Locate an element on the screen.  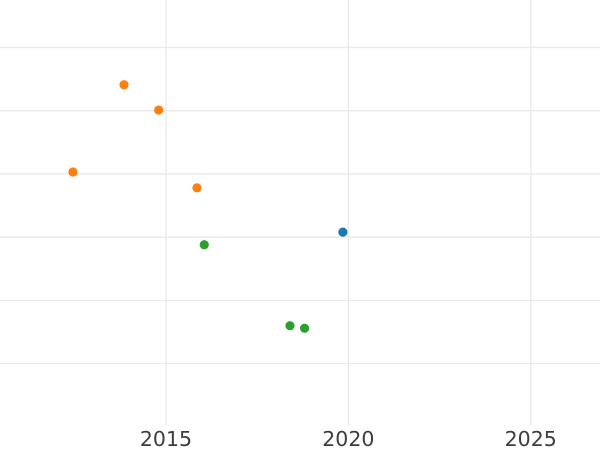
x-axis-tick-labels: 2015 2020 2025 is located at coordinates (348, 438).